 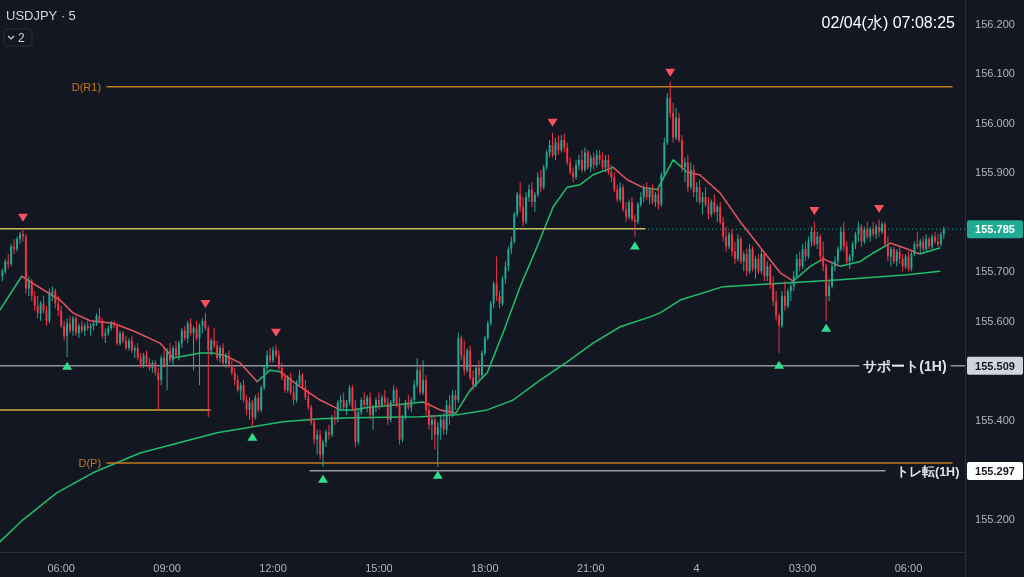 I want to click on ref-line-label: 155.785, so click(x=995, y=229).